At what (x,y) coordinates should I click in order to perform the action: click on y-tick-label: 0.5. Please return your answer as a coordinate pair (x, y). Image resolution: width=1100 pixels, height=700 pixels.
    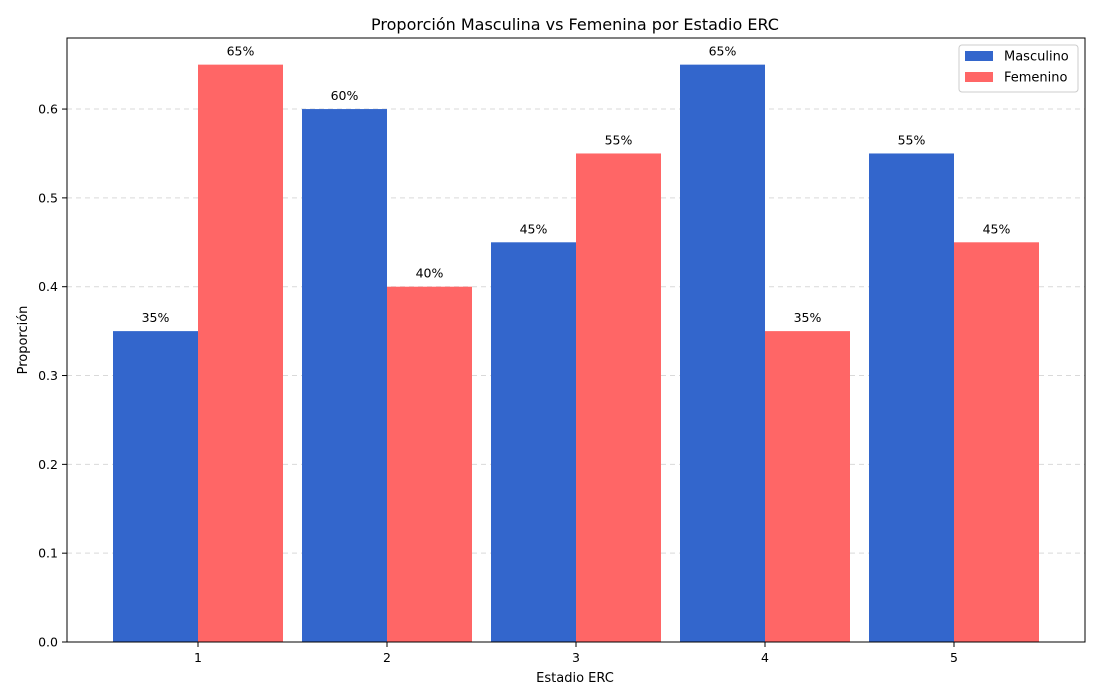
    Looking at the image, I should click on (48, 197).